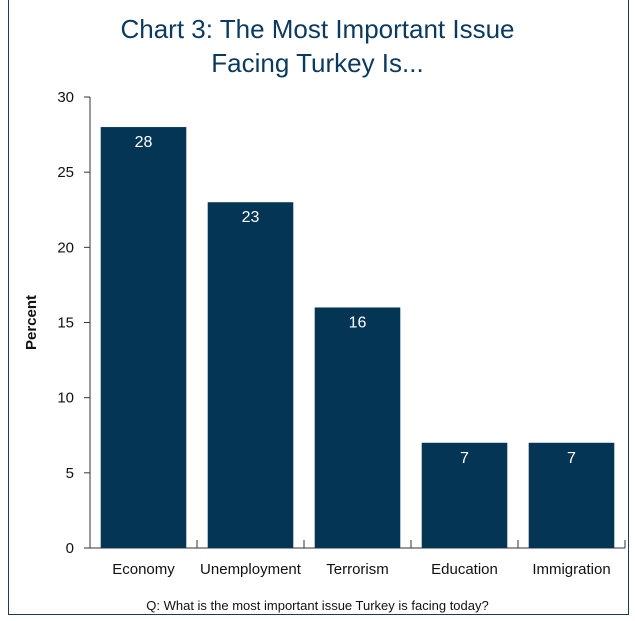 The height and width of the screenshot is (621, 635). I want to click on x-tick-label: Terrorism, so click(357, 569).